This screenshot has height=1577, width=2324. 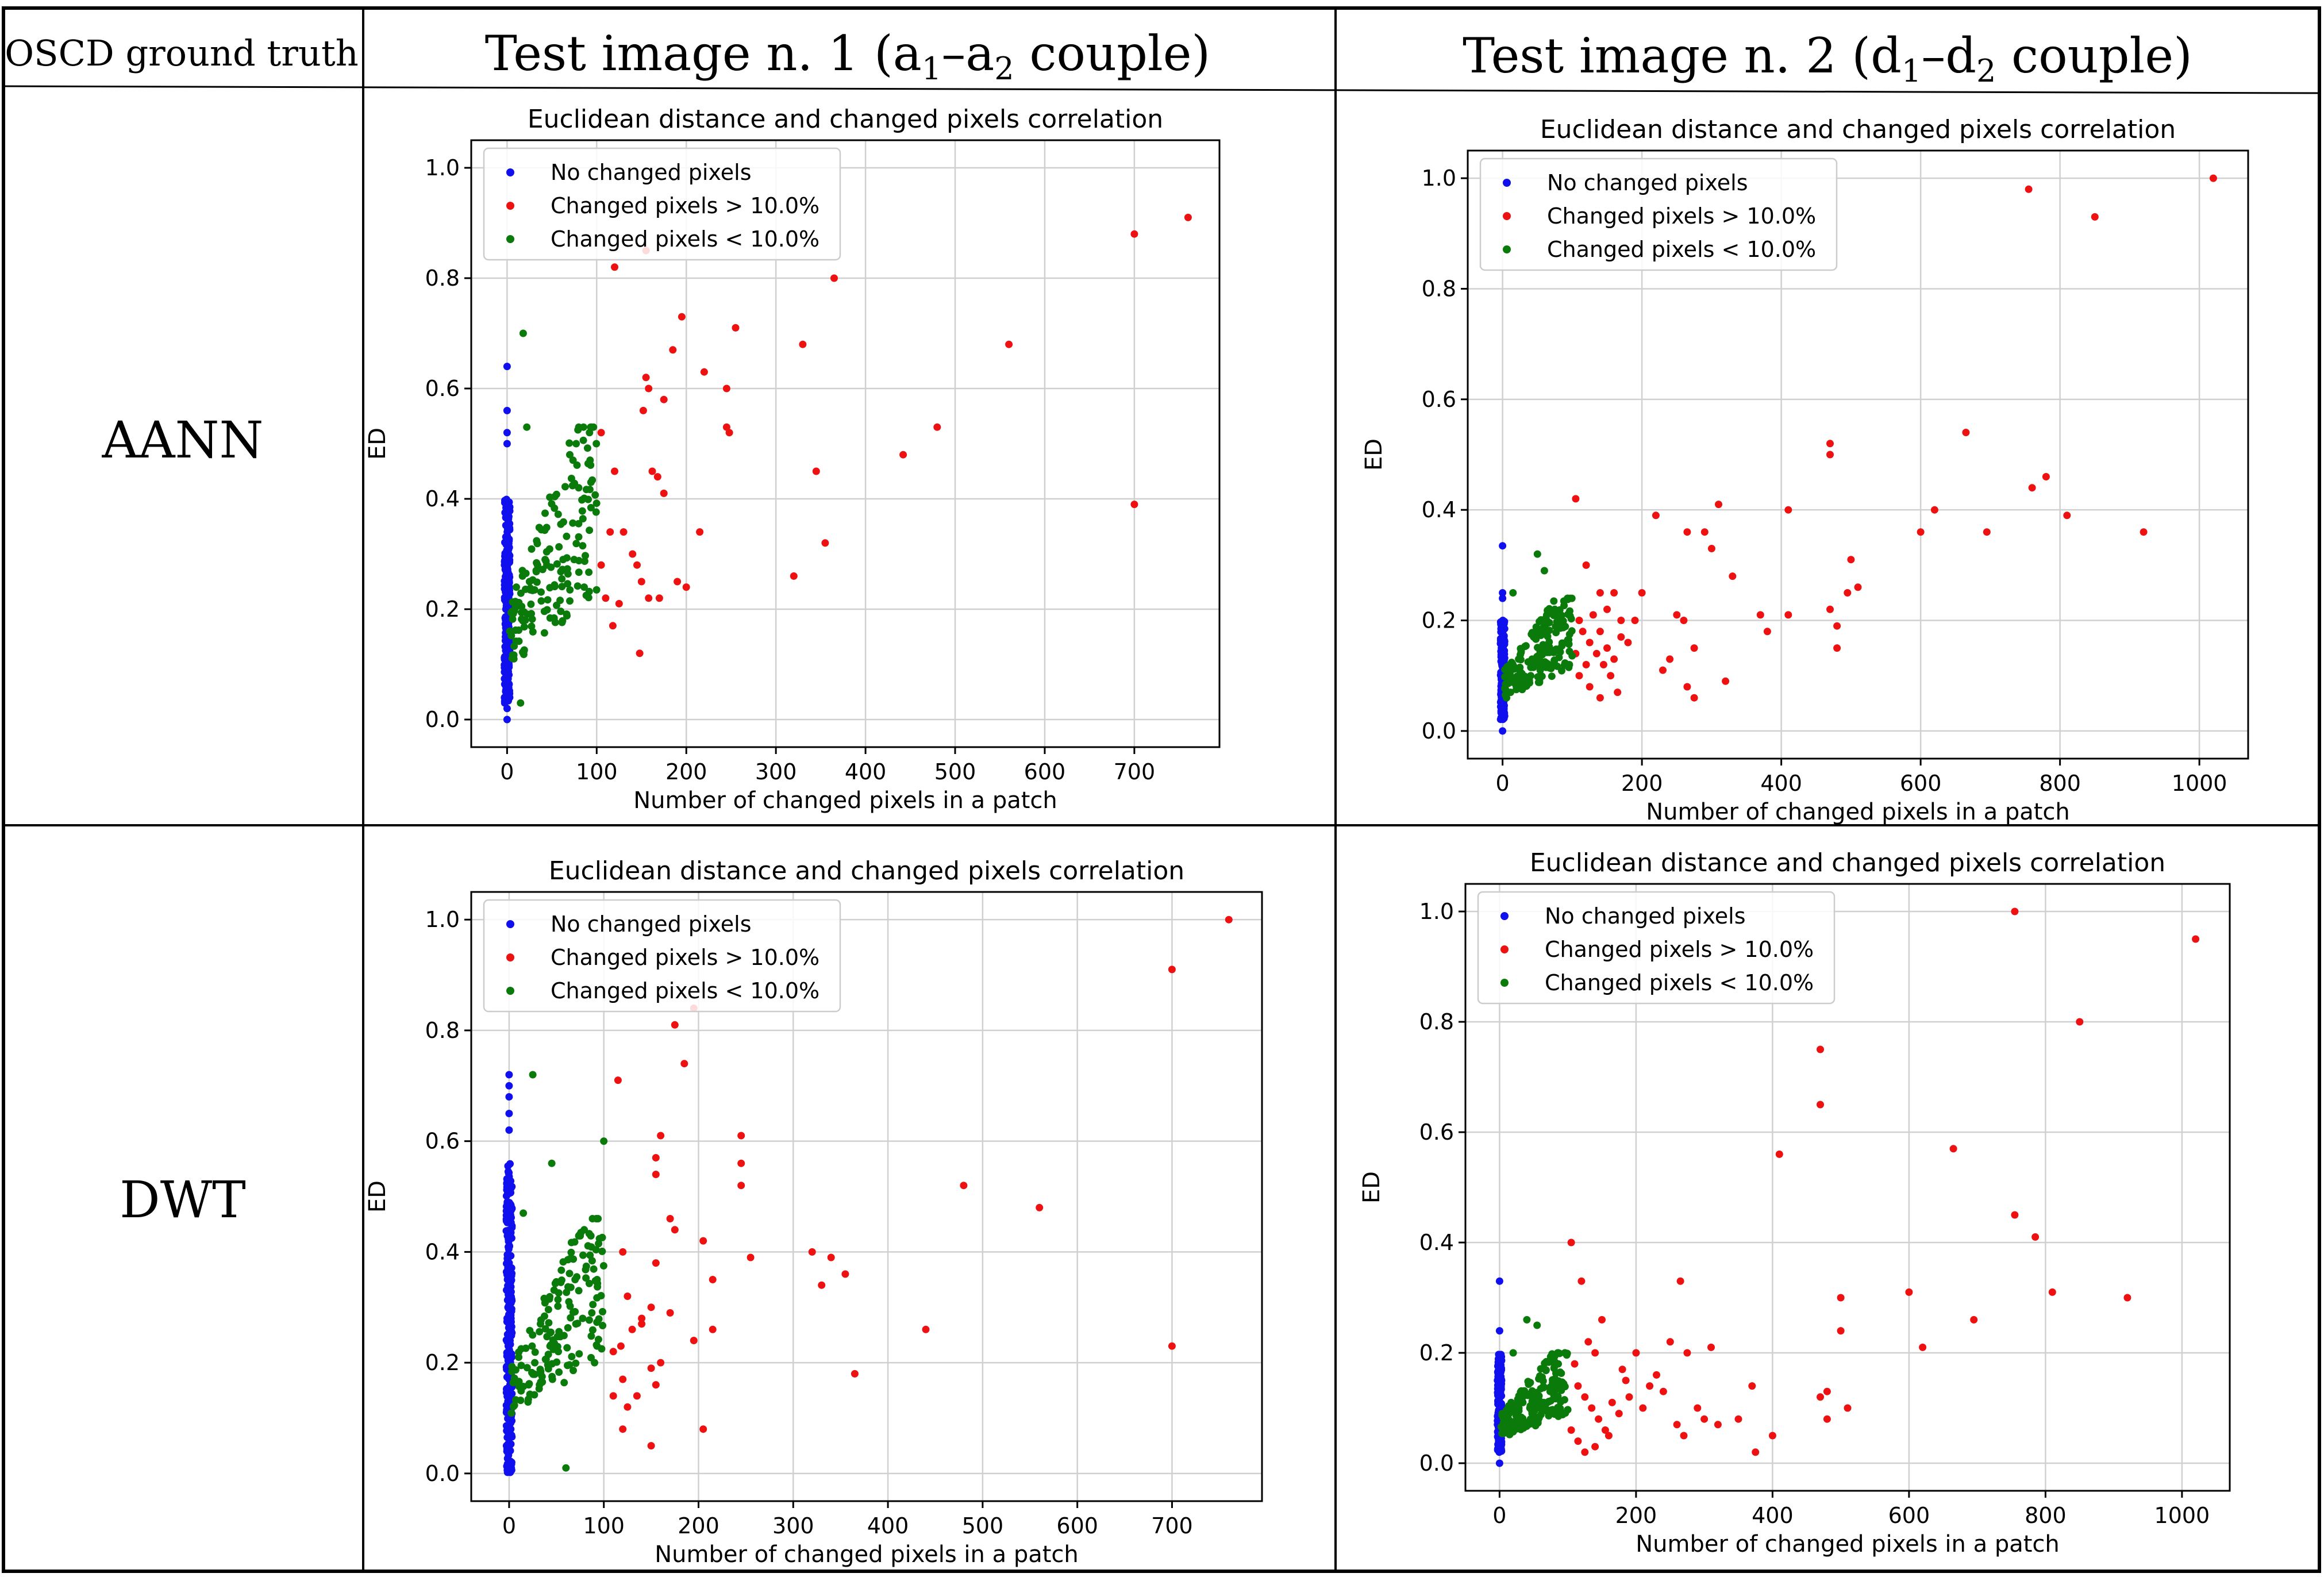 What do you see at coordinates (845, 443) in the screenshot?
I see `plot-frame` at bounding box center [845, 443].